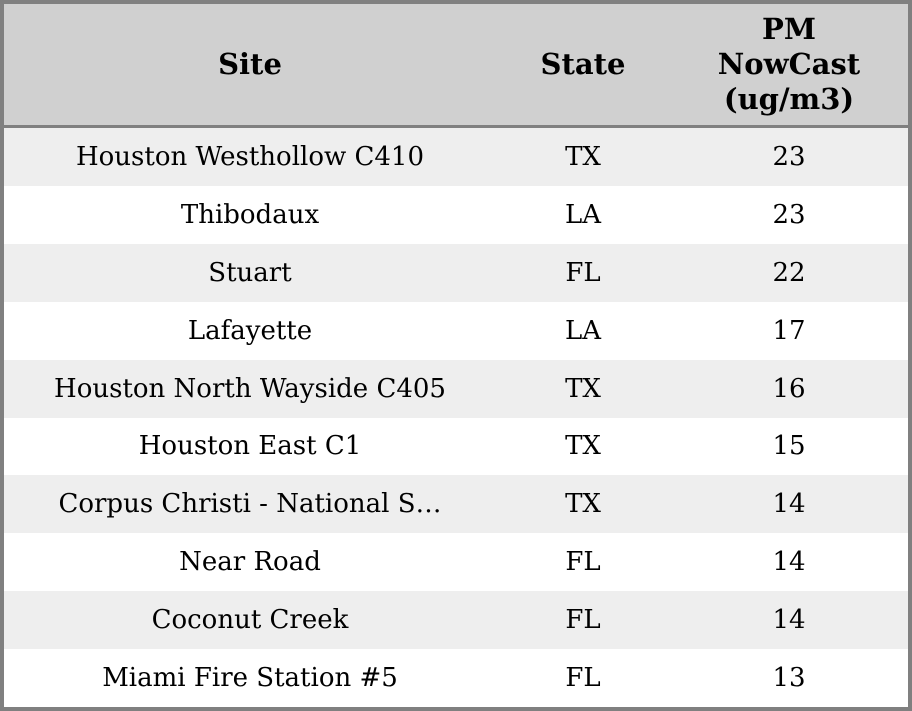 The height and width of the screenshot is (711, 912). Describe the element at coordinates (250, 388) in the screenshot. I see `site-cell: Houston North Wayside C405` at that location.